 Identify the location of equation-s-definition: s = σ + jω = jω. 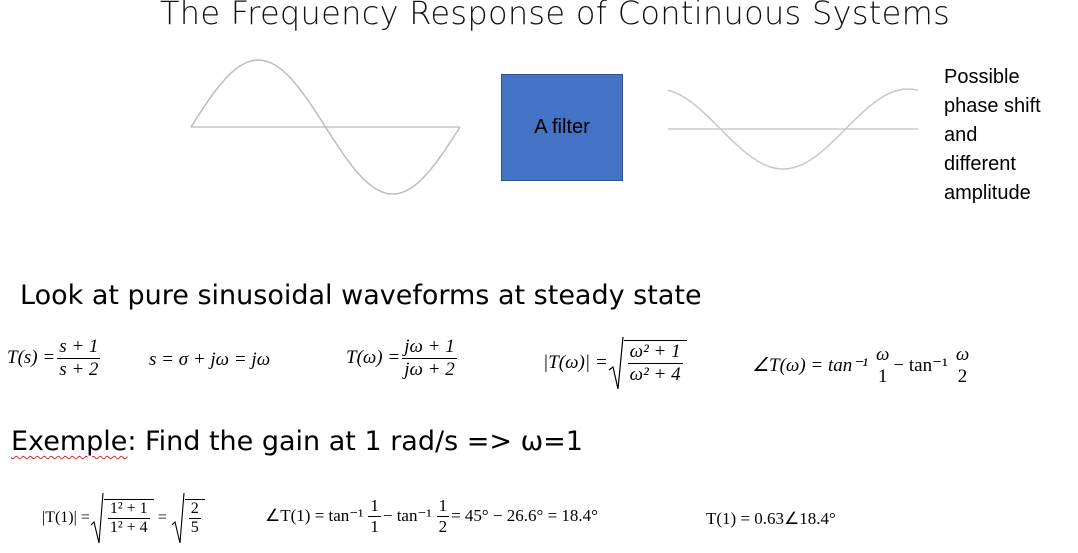
(210, 359).